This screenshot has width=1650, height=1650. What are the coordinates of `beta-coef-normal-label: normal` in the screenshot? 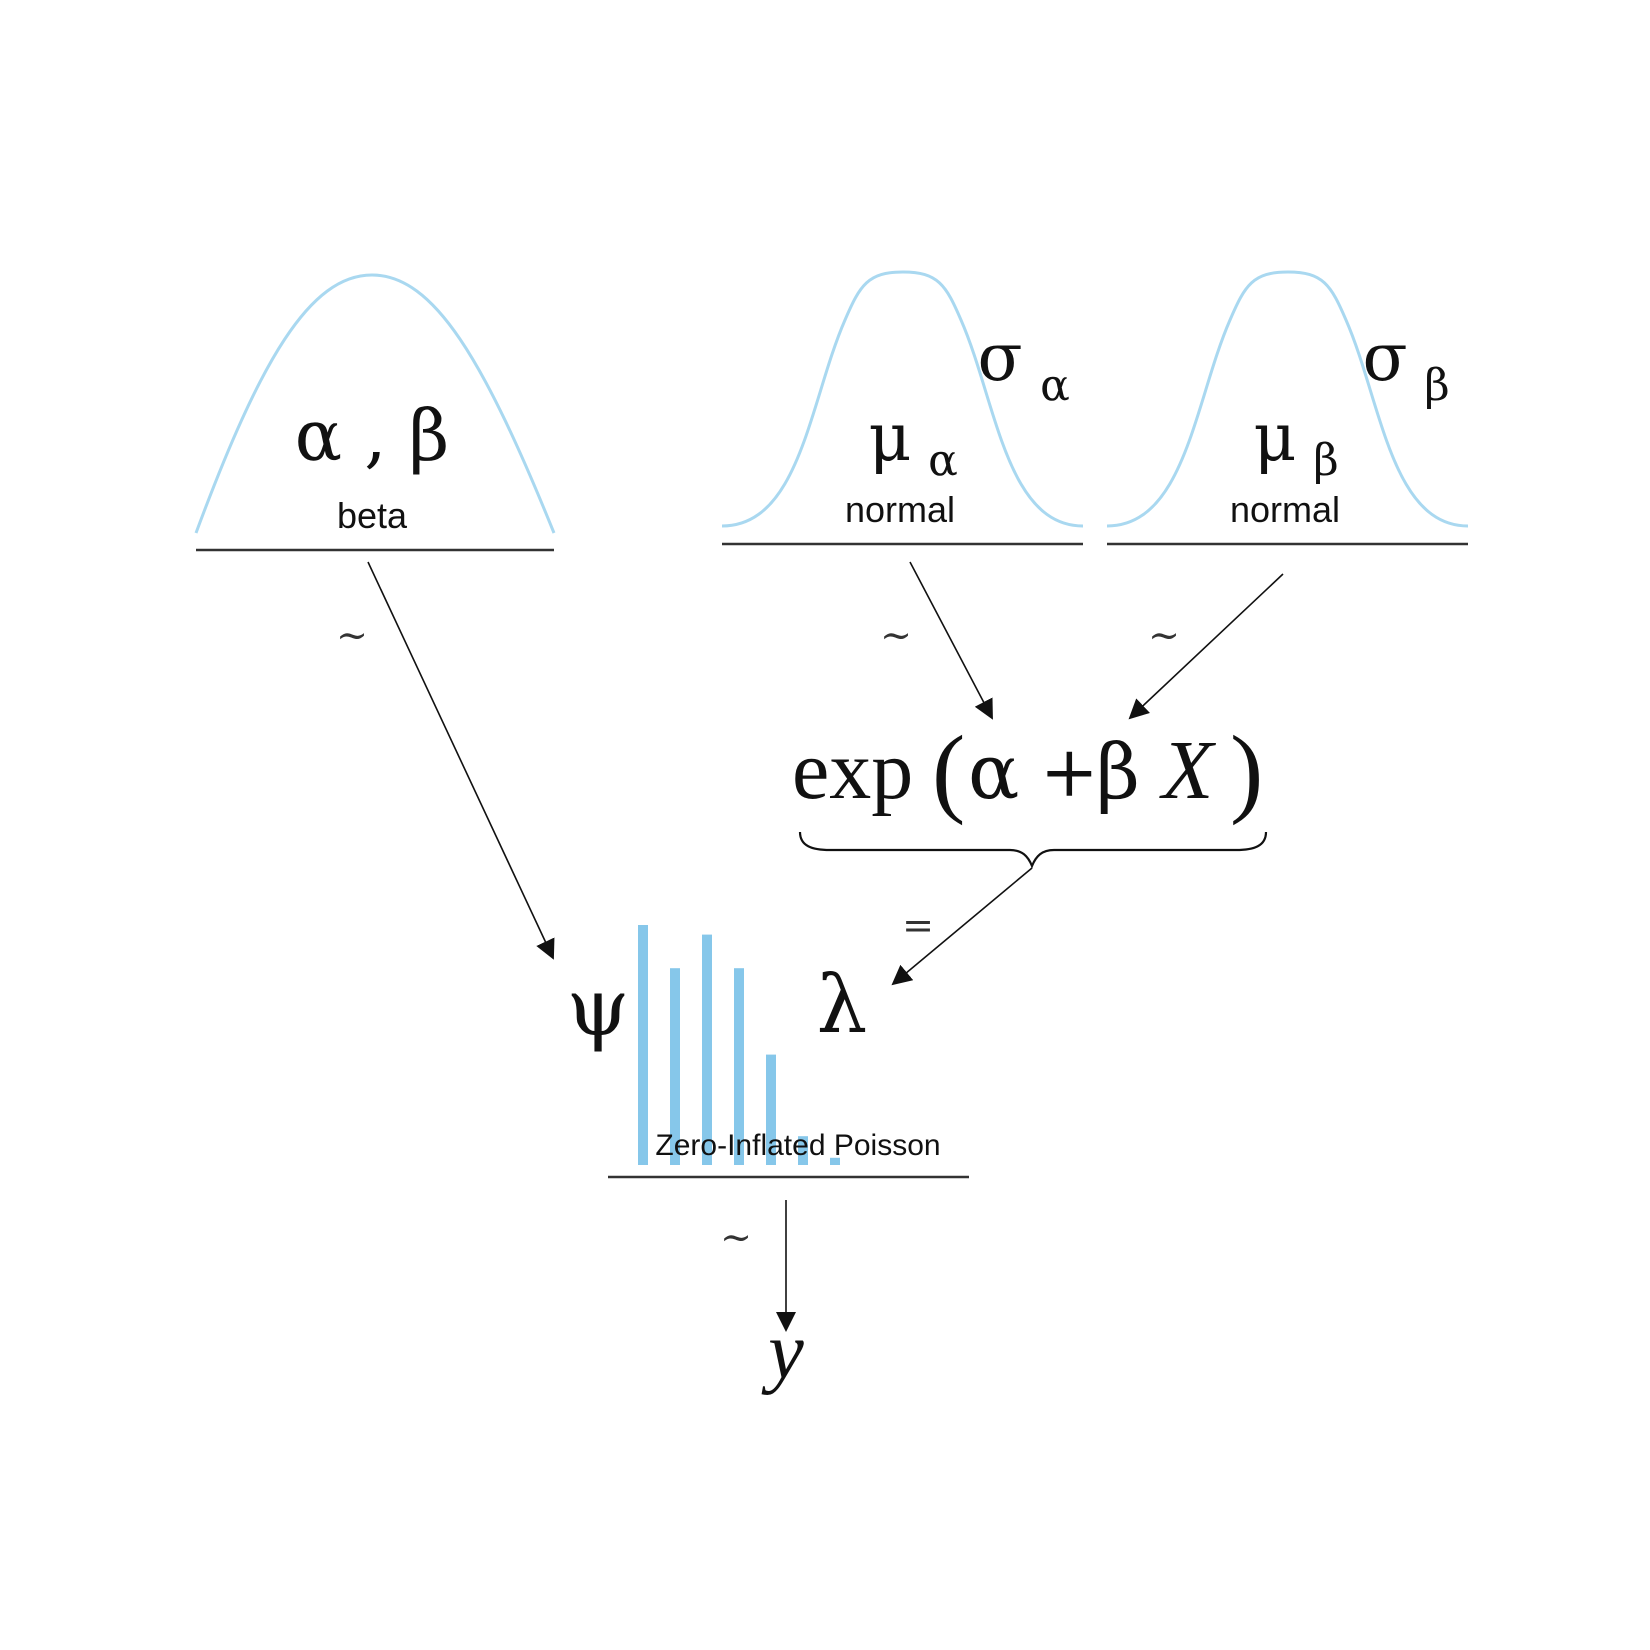 It's located at (1285, 509).